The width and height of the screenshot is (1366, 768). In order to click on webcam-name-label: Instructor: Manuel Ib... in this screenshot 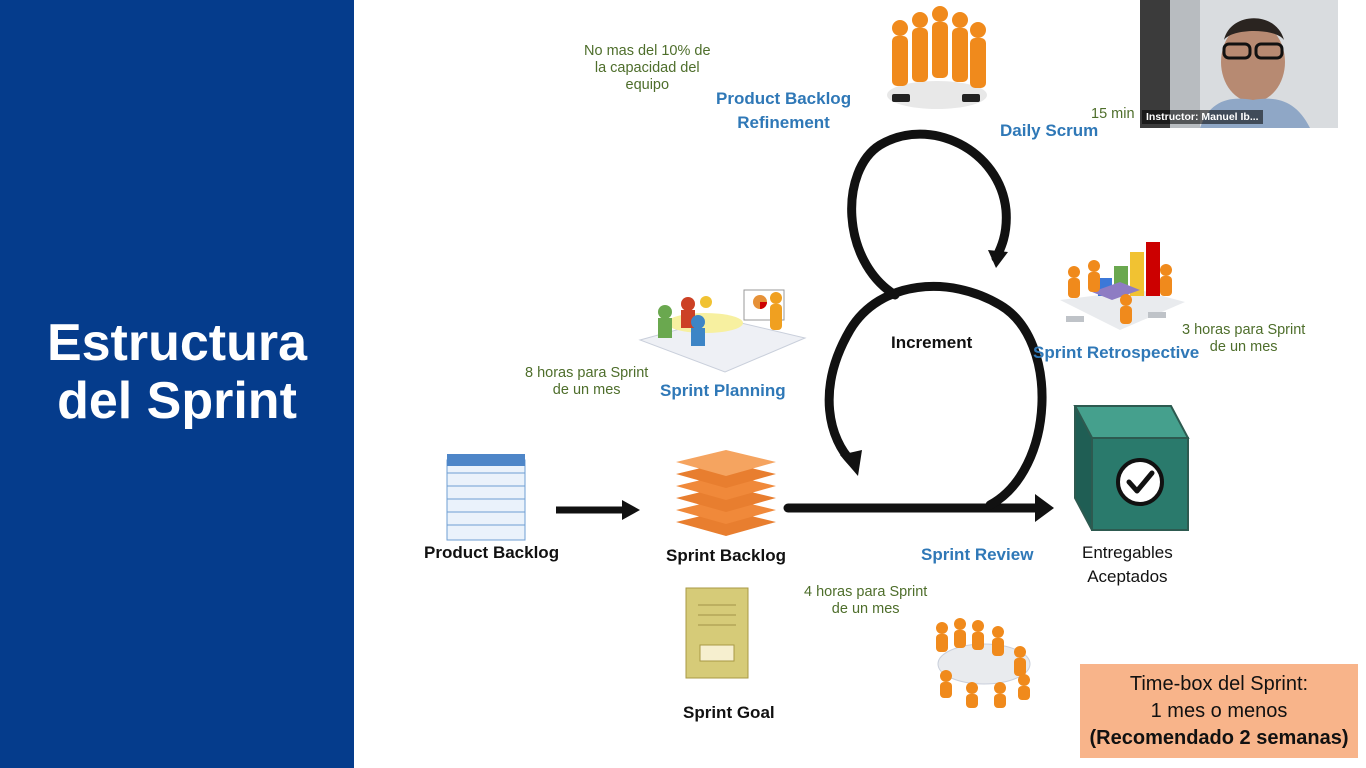, I will do `click(1202, 117)`.